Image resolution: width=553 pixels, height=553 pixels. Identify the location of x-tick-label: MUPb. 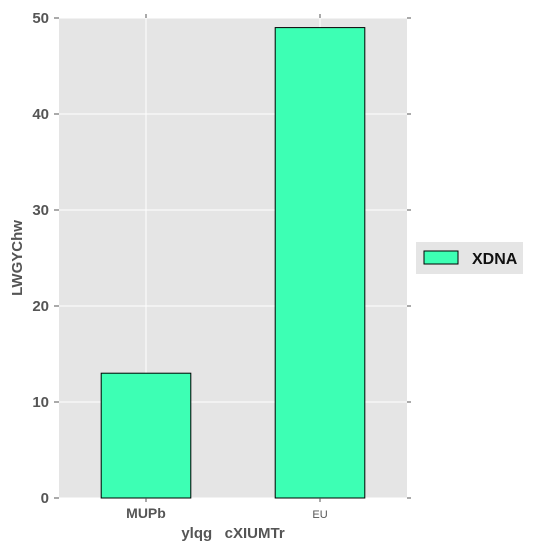
(146, 513).